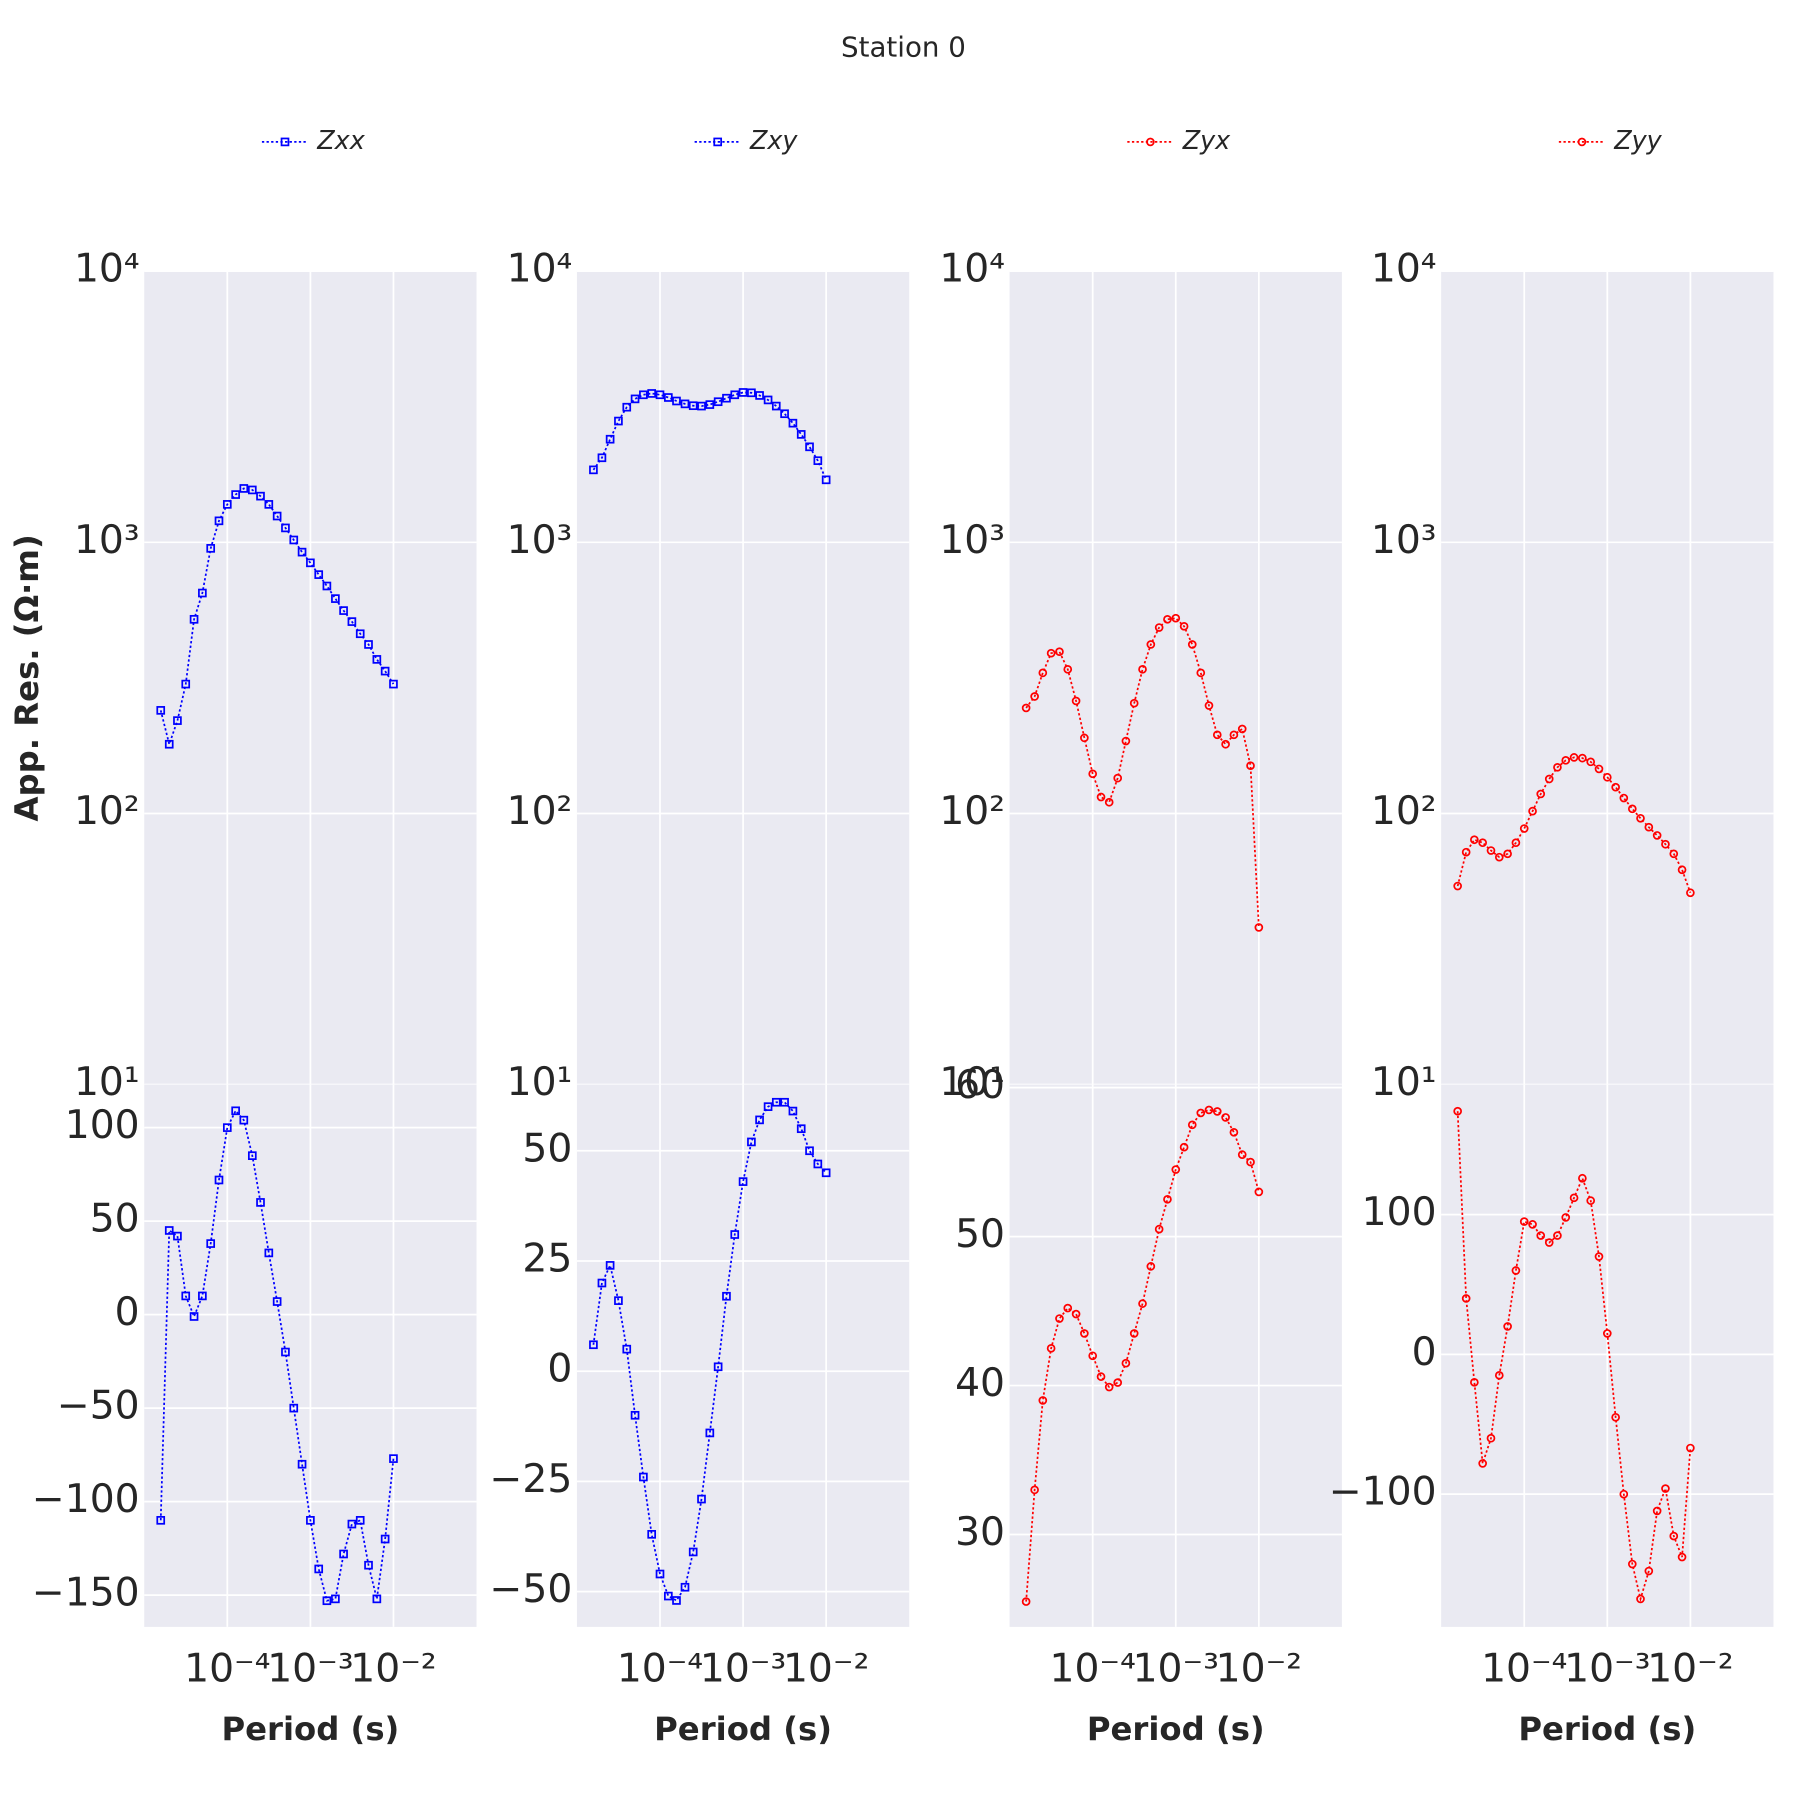  Describe the element at coordinates (1404, 269) in the screenshot. I see `y-tick-label: 10⁴` at that location.